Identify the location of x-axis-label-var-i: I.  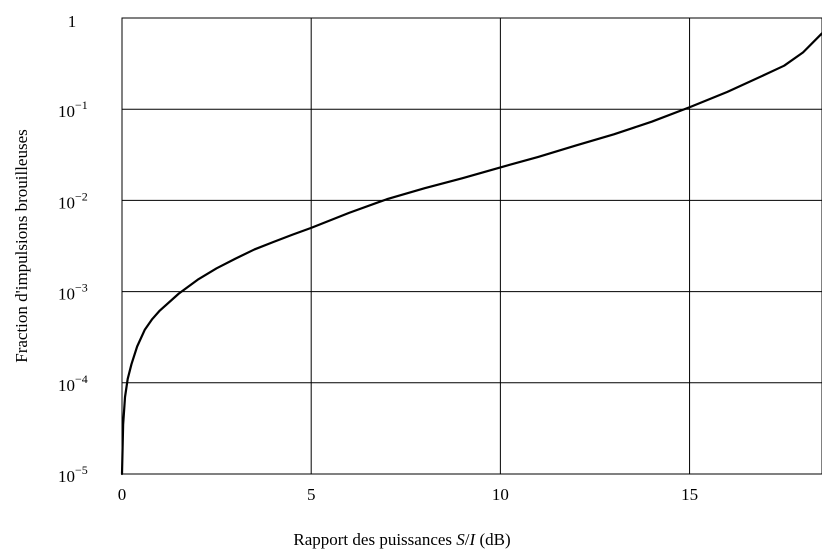
(473, 539).